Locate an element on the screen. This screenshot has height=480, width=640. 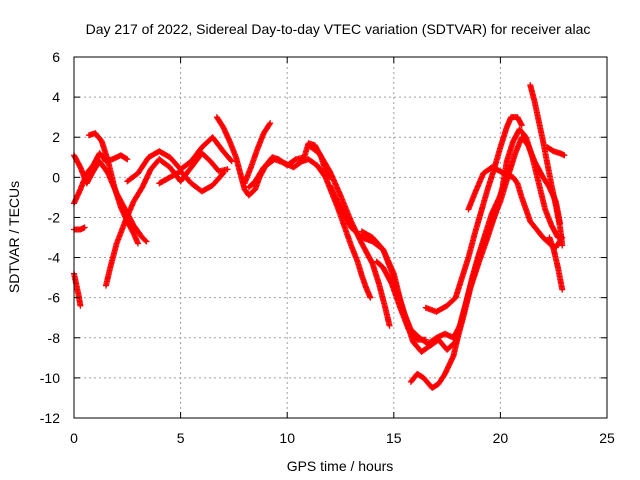
y-tick-label: -12 is located at coordinates (50, 418).